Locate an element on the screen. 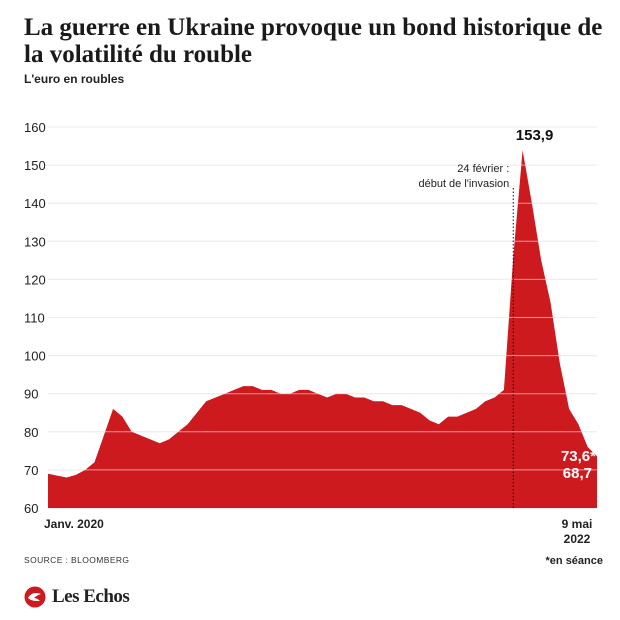 This screenshot has height=620, width=620. y-tick-labels: 160 150 140 130 120 110 100 90 80 70 60 is located at coordinates (35, 318).